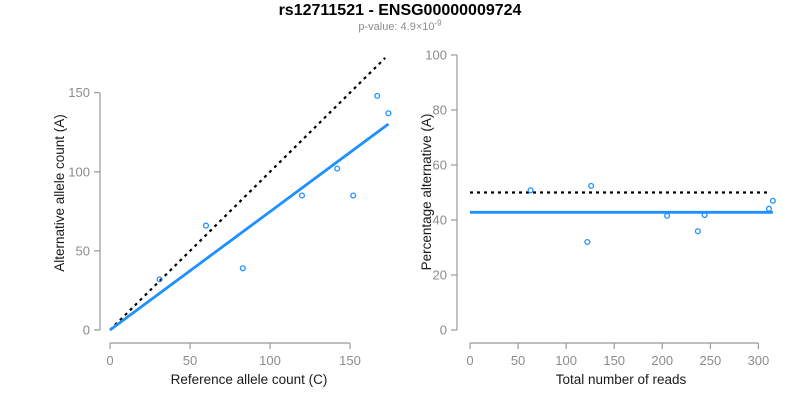 The image size is (800, 400). Describe the element at coordinates (400, 10) in the screenshot. I see `chart-title: rs12711521 - ENSG00000009724` at that location.